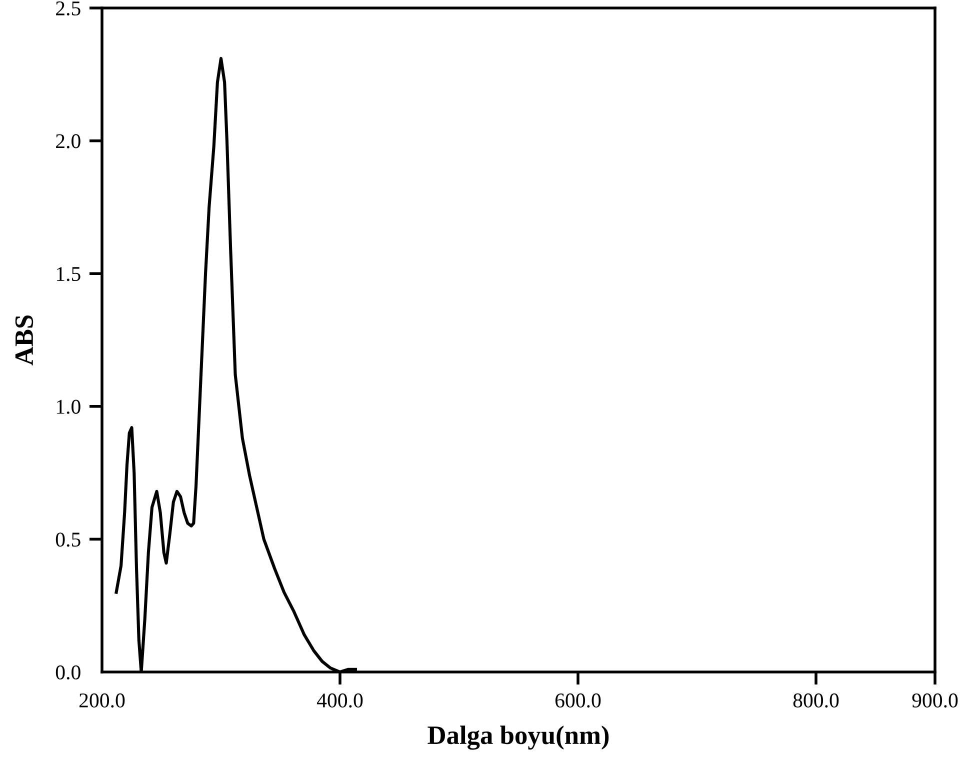 The image size is (967, 776). I want to click on x-tick-label: 400.0, so click(339, 700).